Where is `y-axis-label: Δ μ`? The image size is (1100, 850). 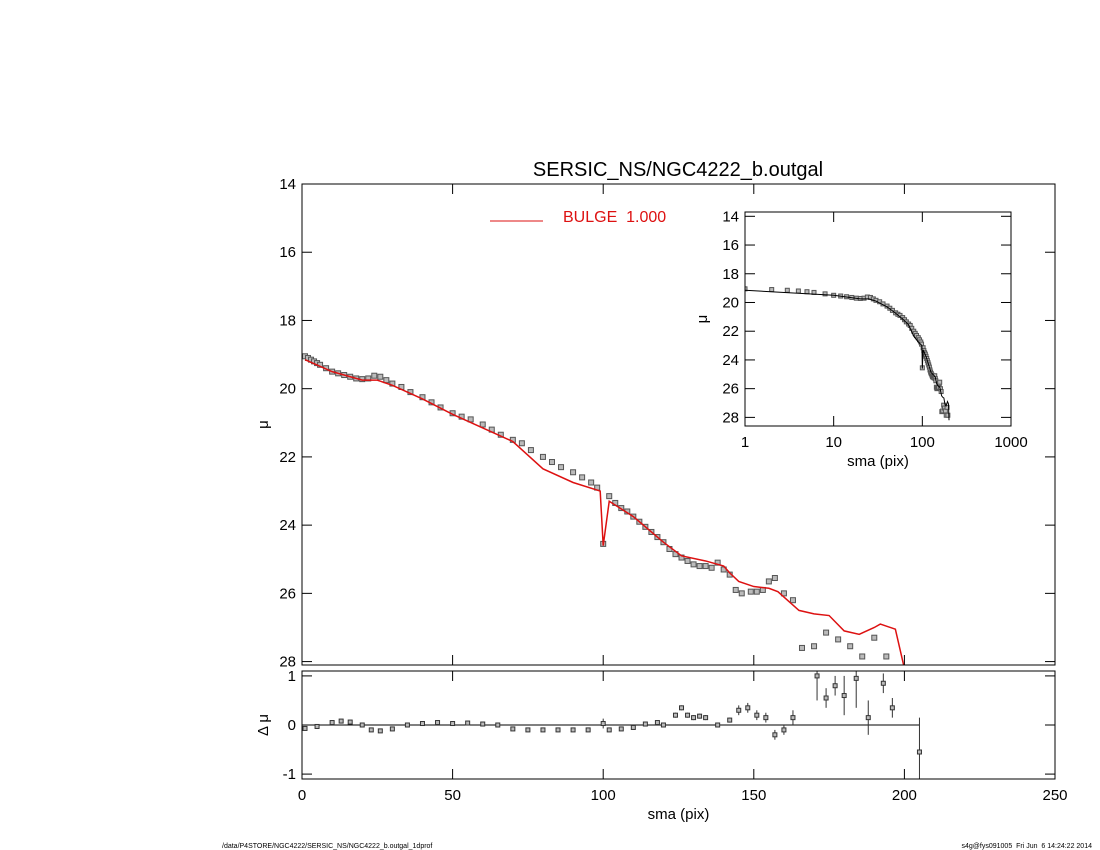
y-axis-label: Δ μ is located at coordinates (263, 725).